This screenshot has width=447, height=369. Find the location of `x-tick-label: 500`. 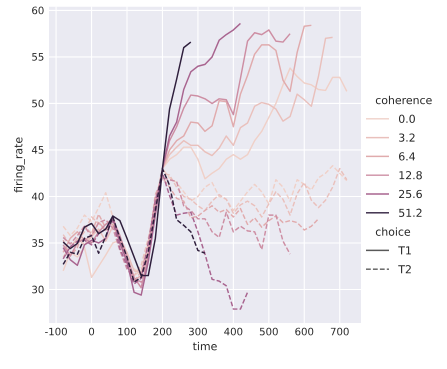

x-tick-label: 500 is located at coordinates (269, 332).